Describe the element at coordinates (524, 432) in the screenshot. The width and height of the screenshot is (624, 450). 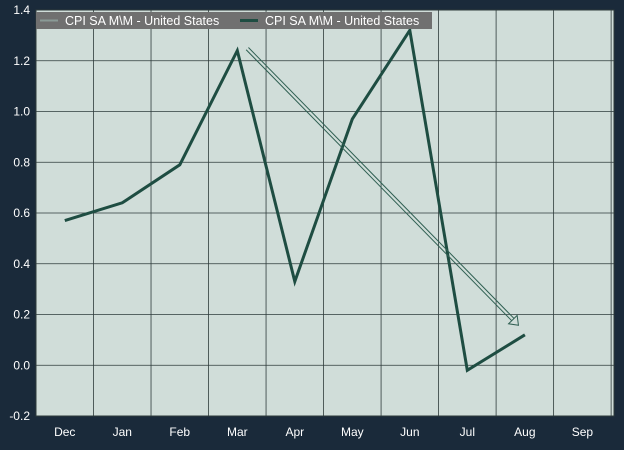
I see `x-tick-label: Aug` at that location.